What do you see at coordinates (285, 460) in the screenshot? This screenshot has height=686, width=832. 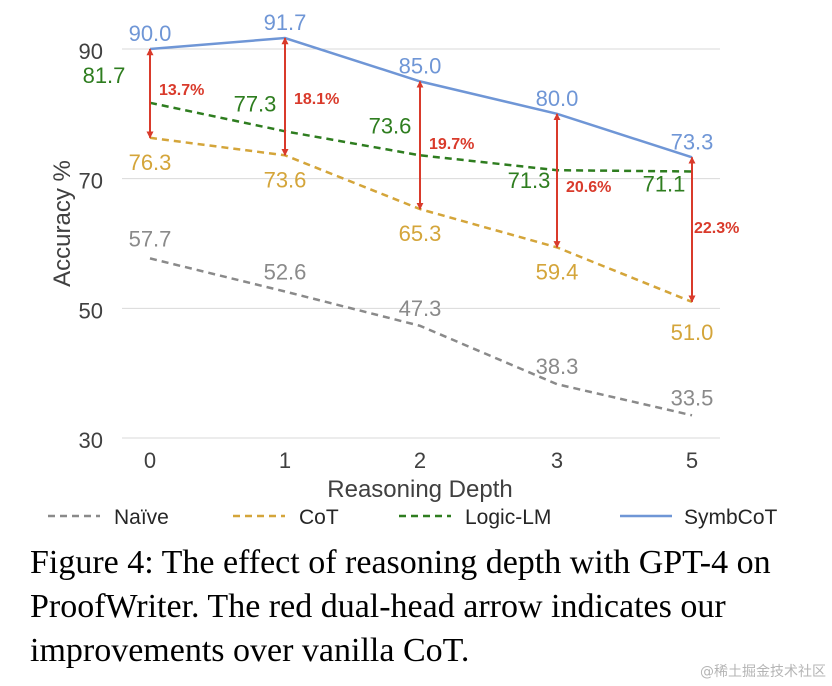 I see `x-tick-label: 1` at bounding box center [285, 460].